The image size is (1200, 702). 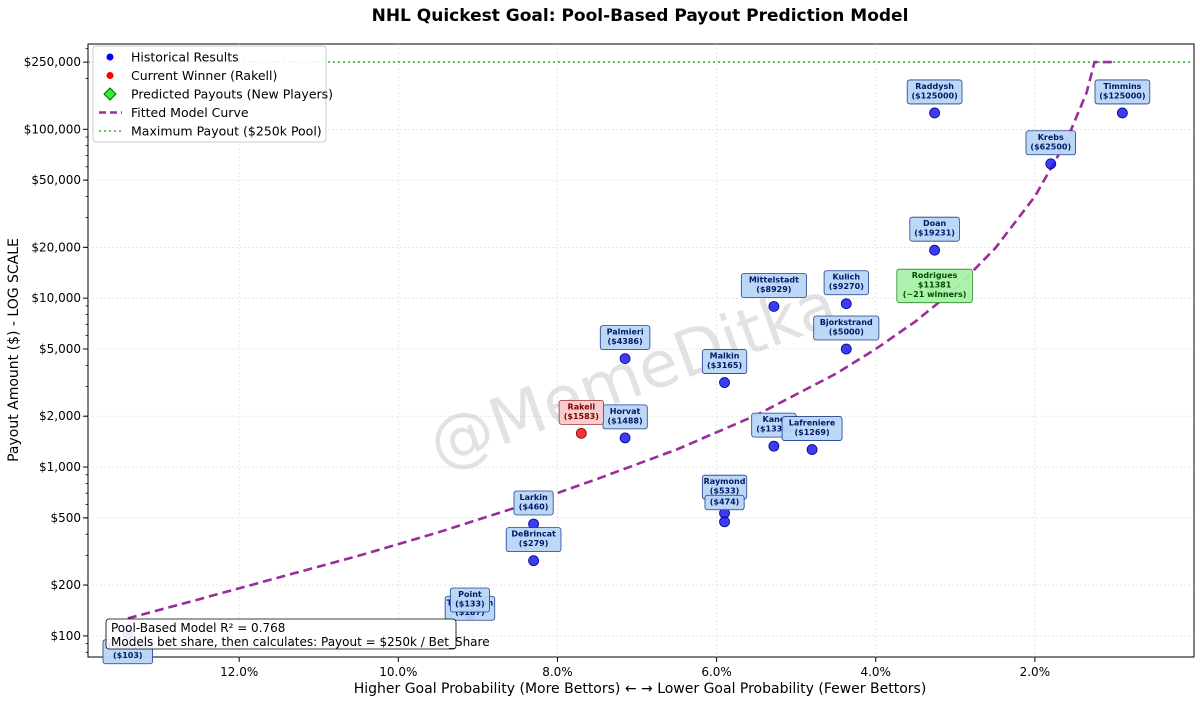 What do you see at coordinates (60, 416) in the screenshot?
I see `y-tick-label: $2,000` at bounding box center [60, 416].